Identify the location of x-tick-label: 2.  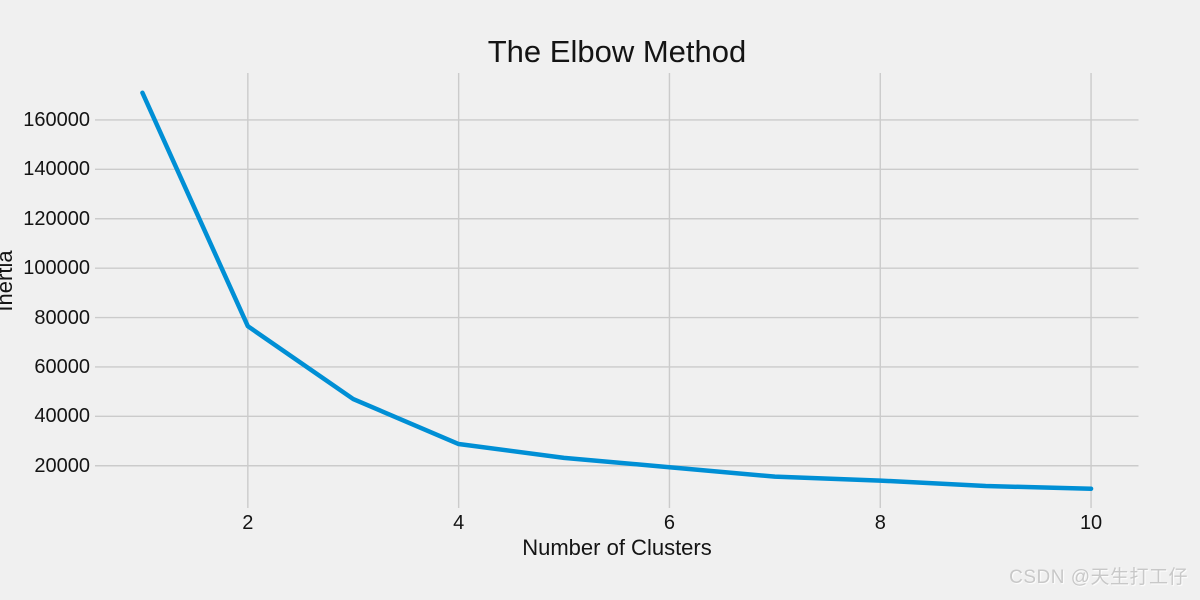
(248, 523).